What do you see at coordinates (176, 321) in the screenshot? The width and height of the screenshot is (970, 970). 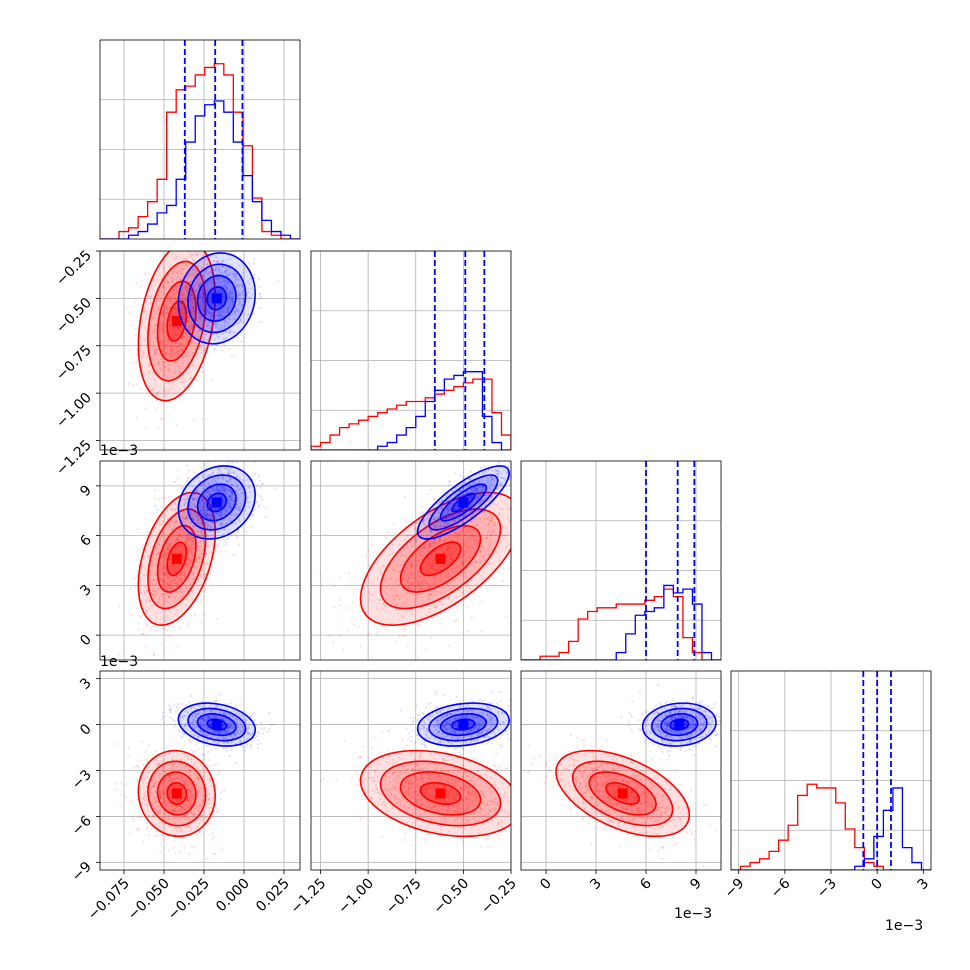 I see `density-peak-red` at bounding box center [176, 321].